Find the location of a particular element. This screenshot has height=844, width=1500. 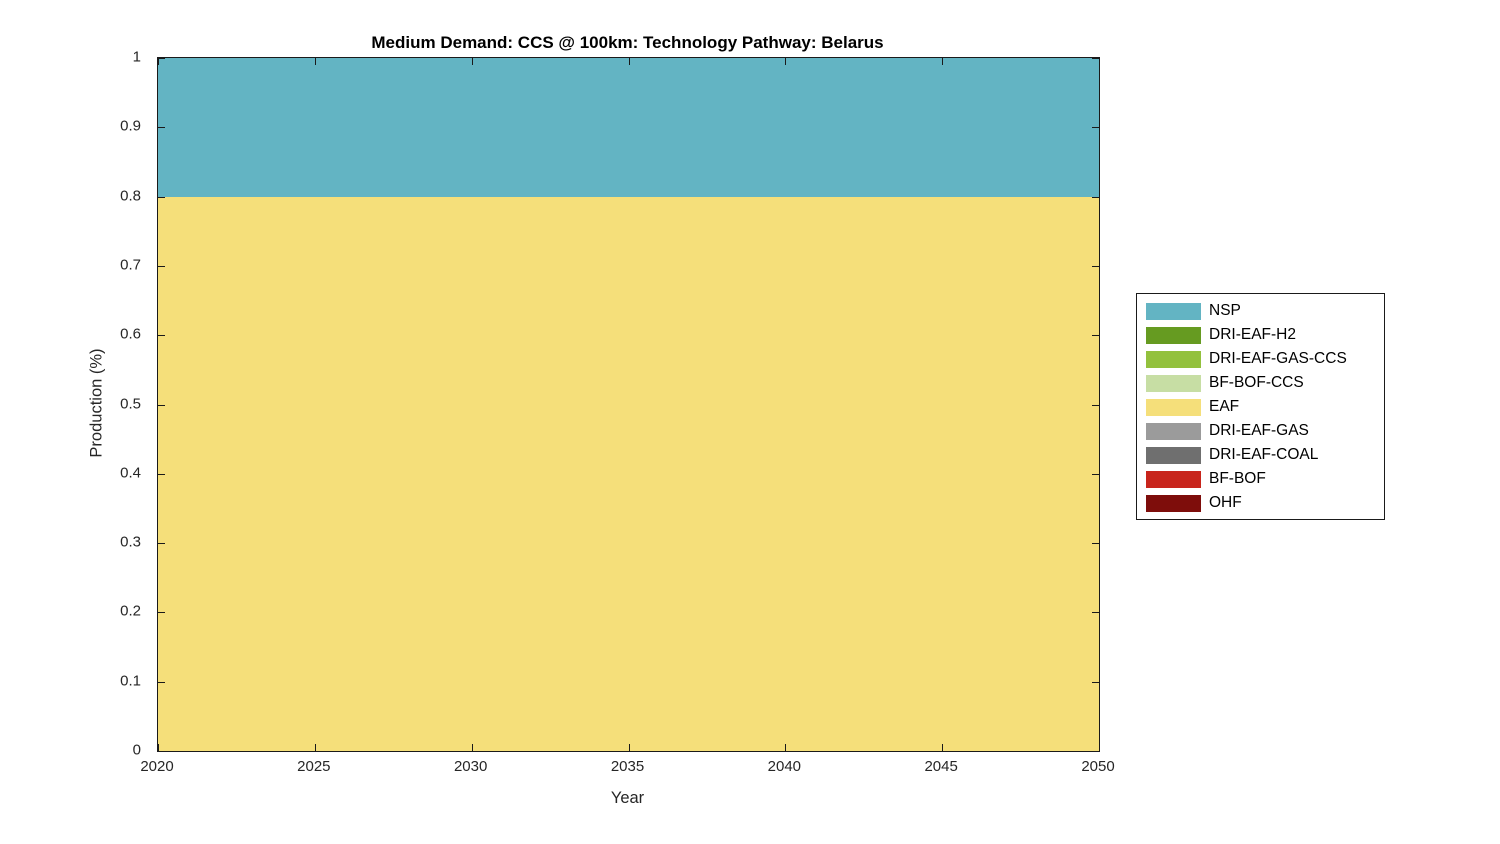

legend-item-dri-eaf-gas-ccs: DRI-EAF-GAS-CCS is located at coordinates (1260, 359).